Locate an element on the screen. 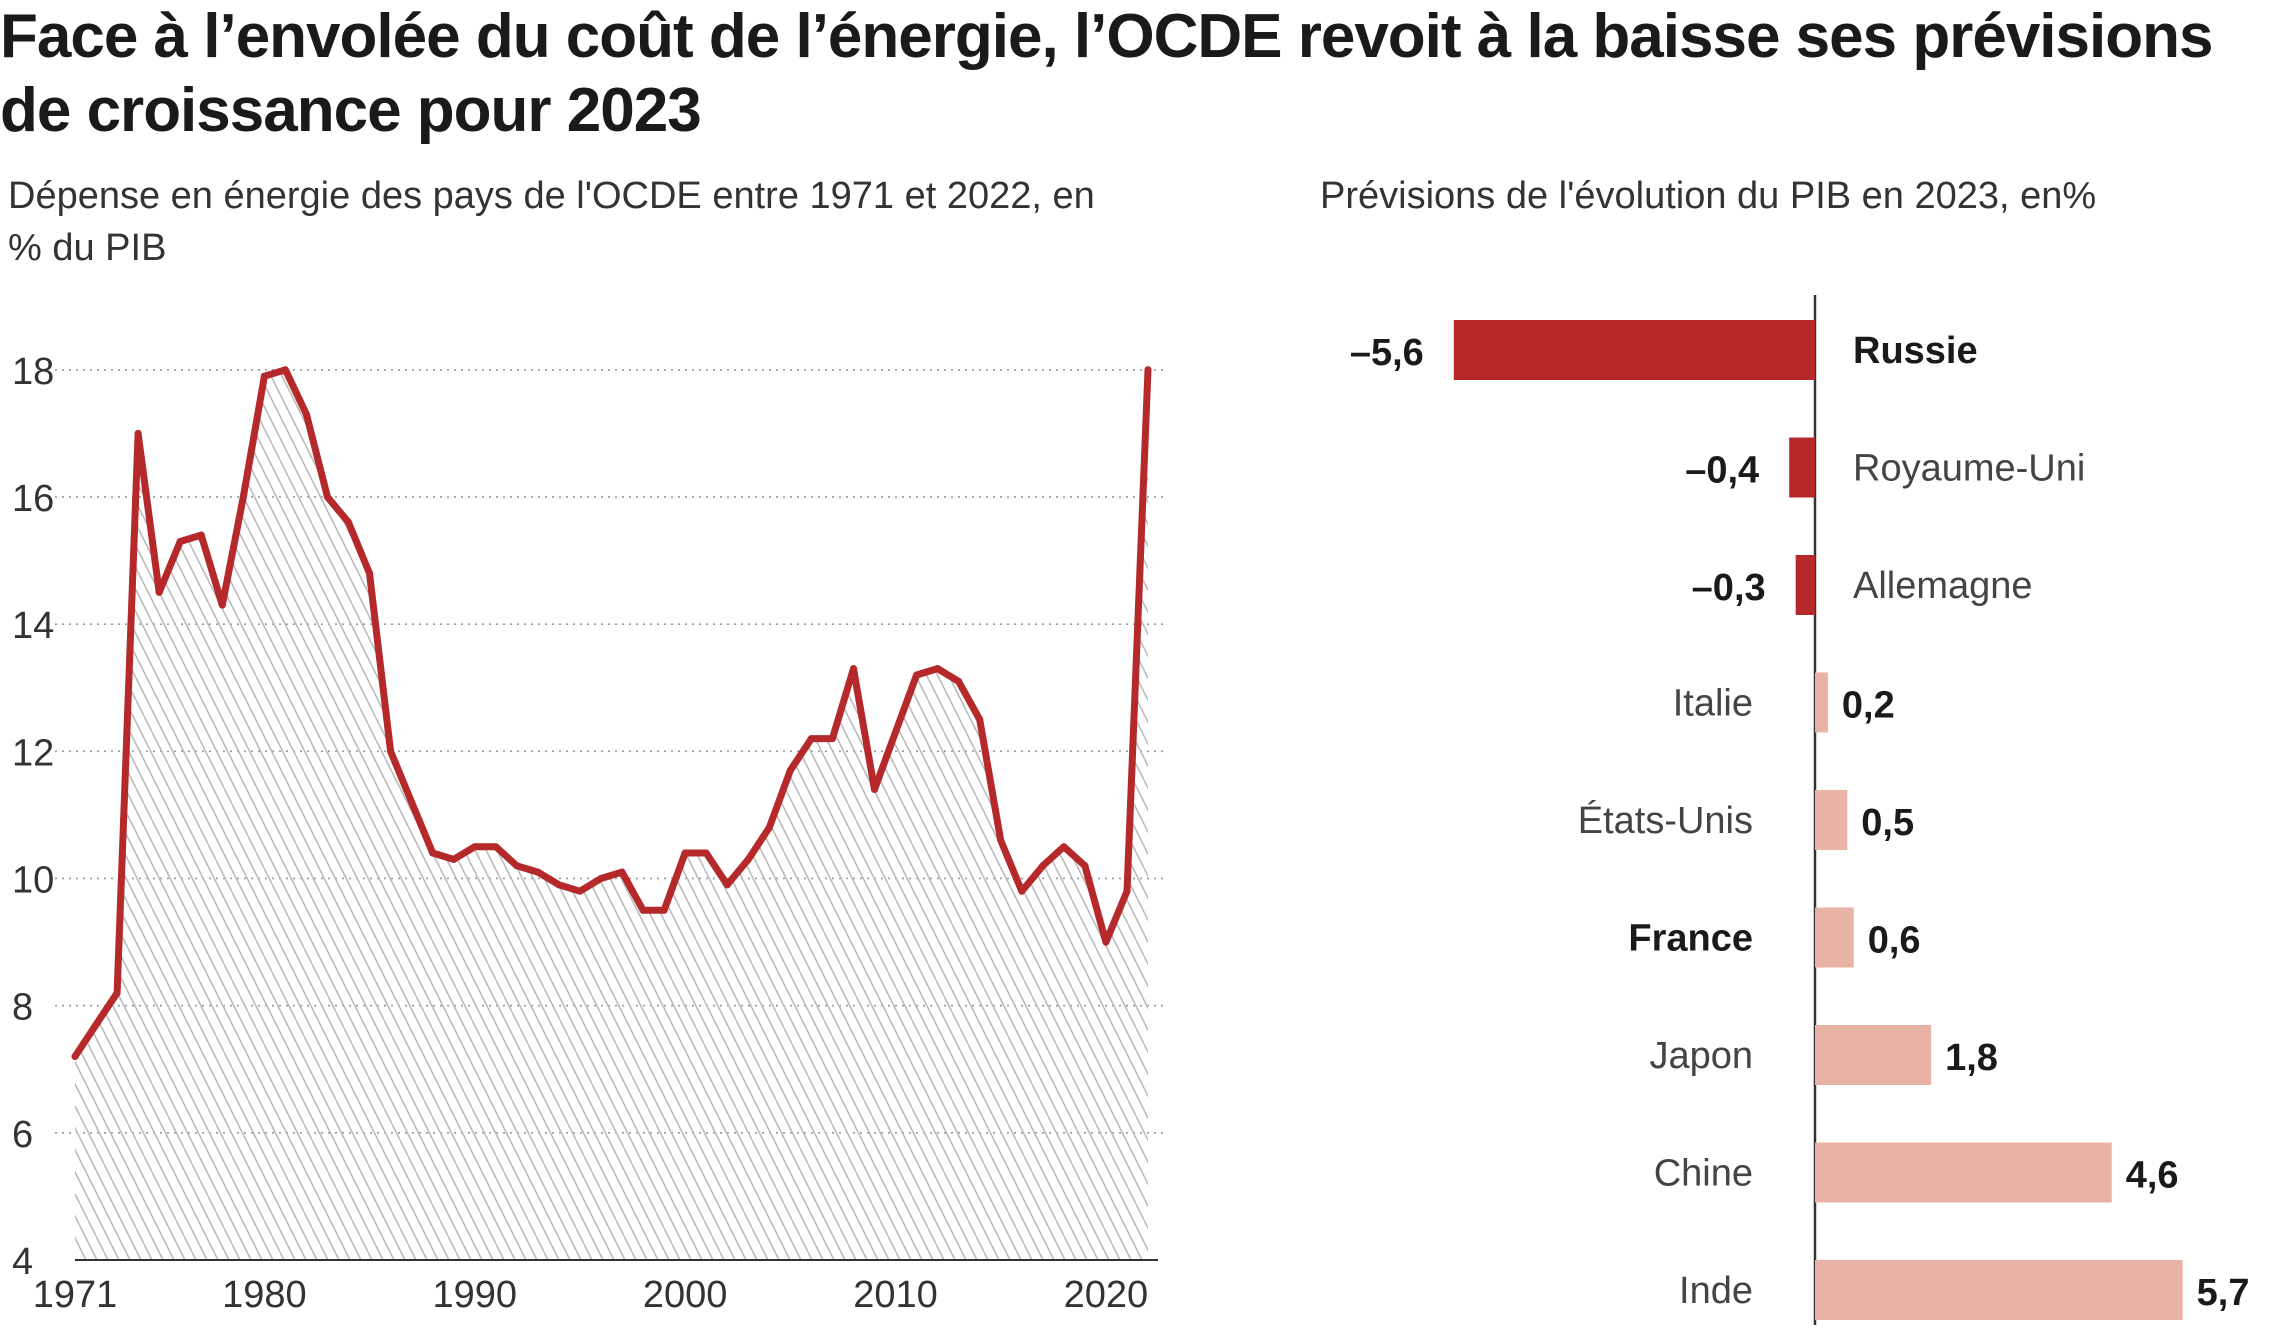 Image resolution: width=2276 pixels, height=1330 pixels. category-label: États-Unis is located at coordinates (1665, 820).